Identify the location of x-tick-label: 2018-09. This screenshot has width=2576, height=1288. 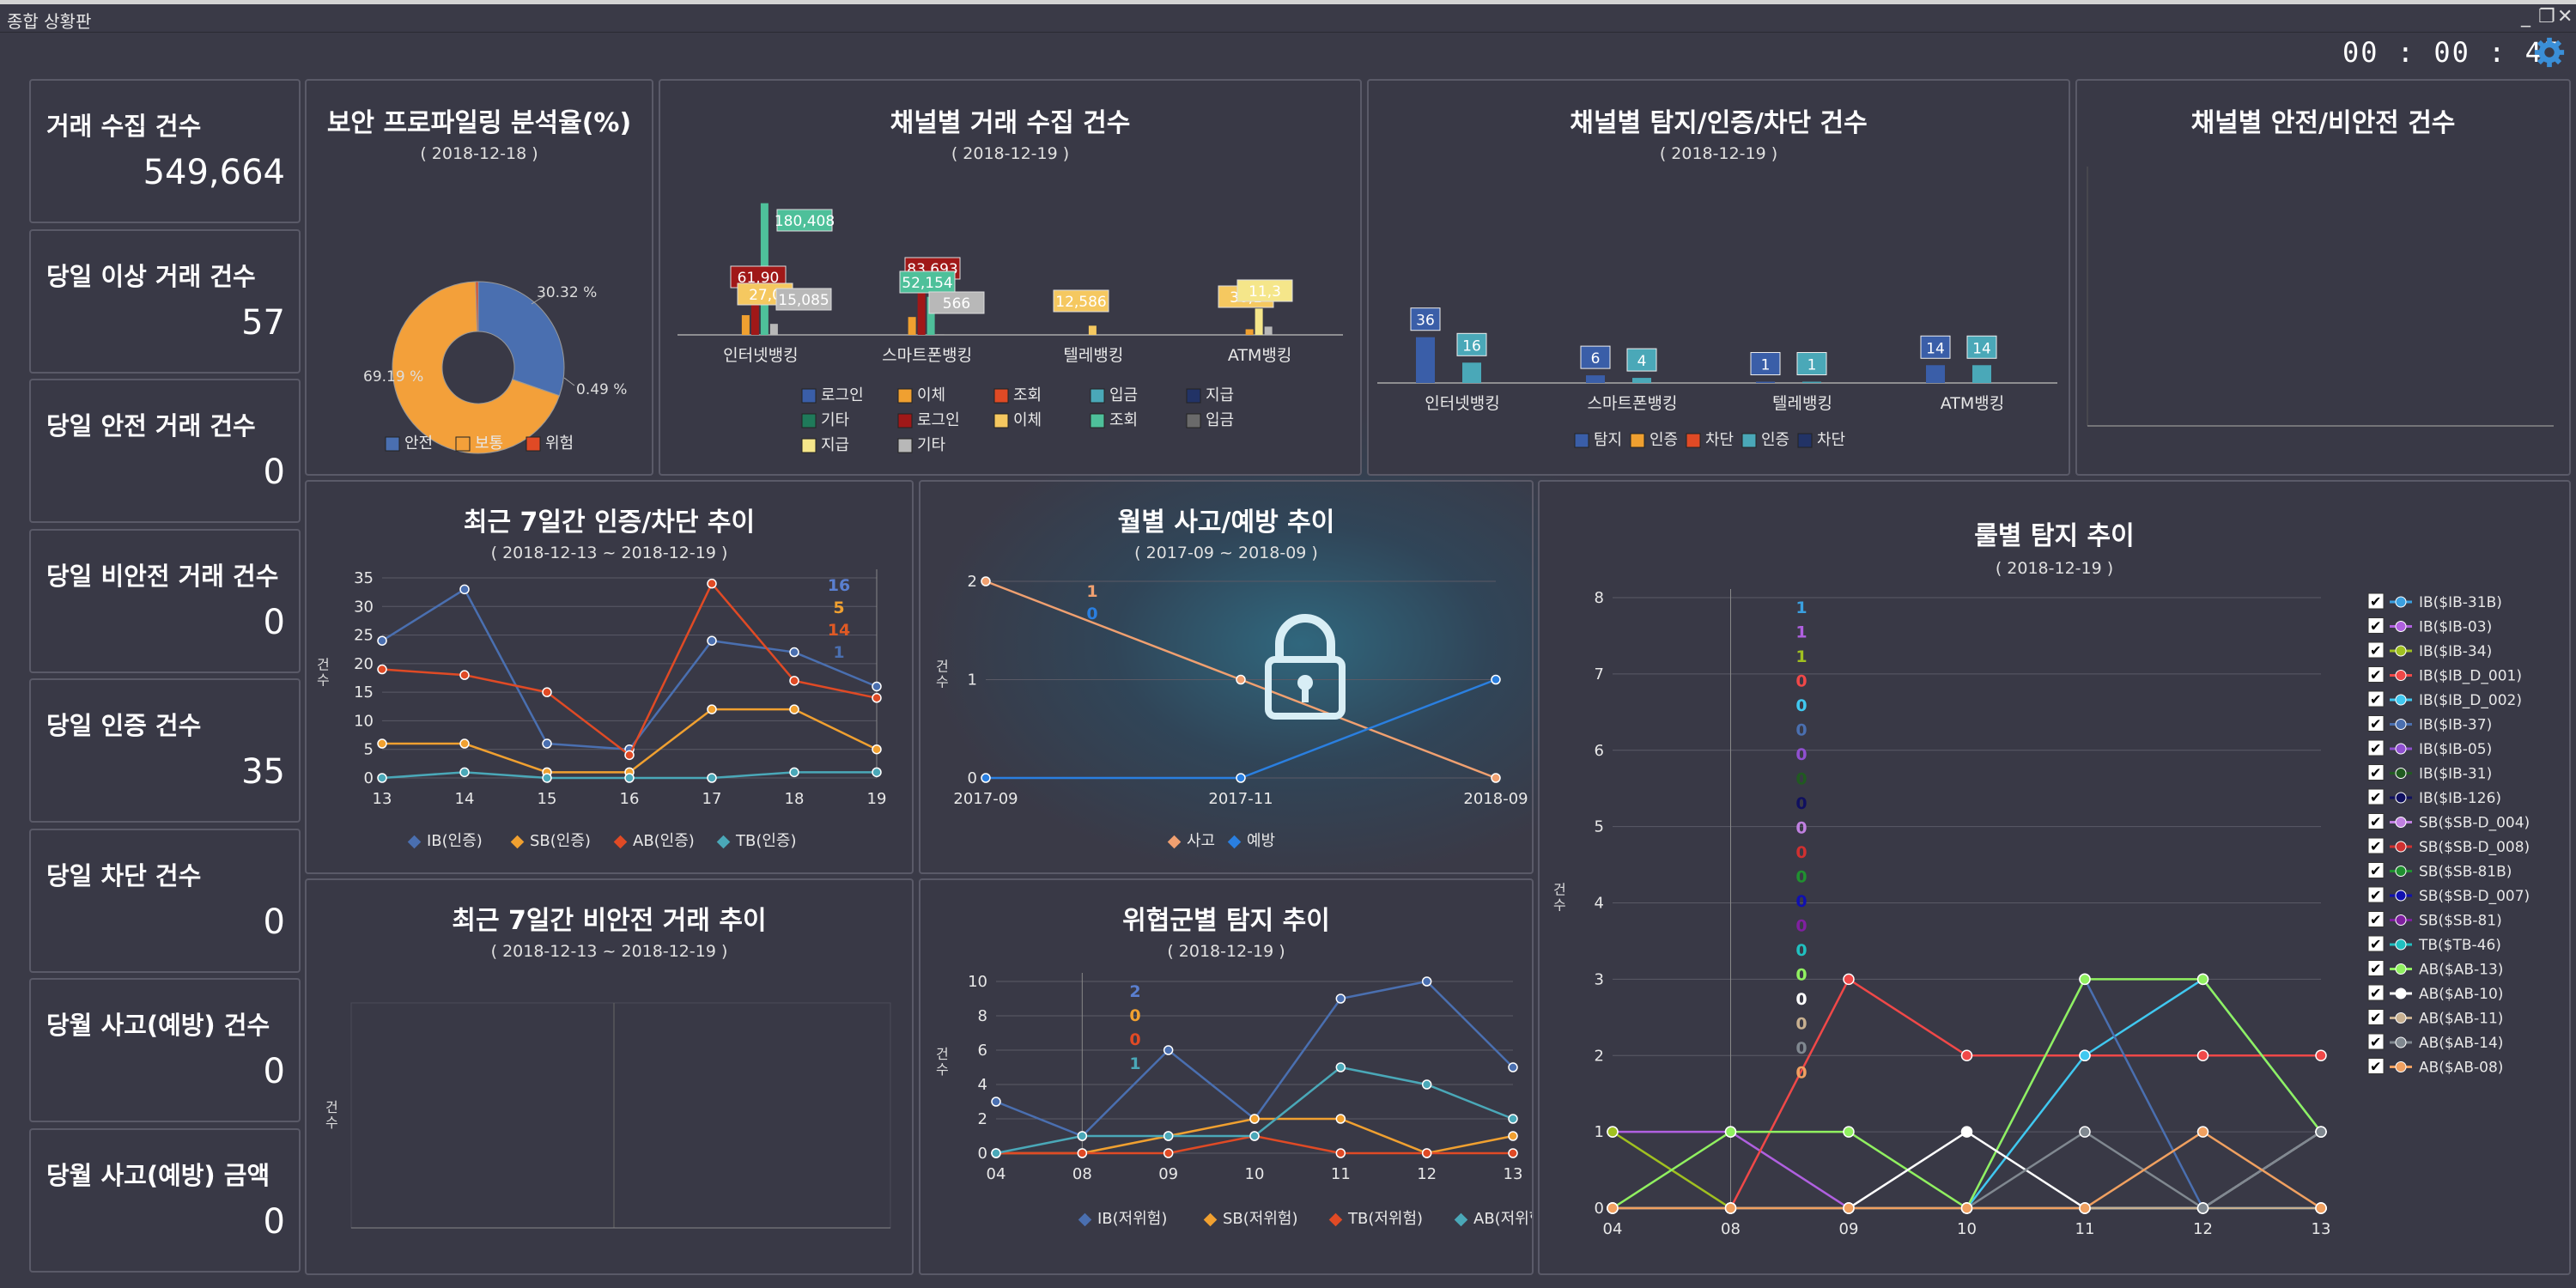
(1495, 799).